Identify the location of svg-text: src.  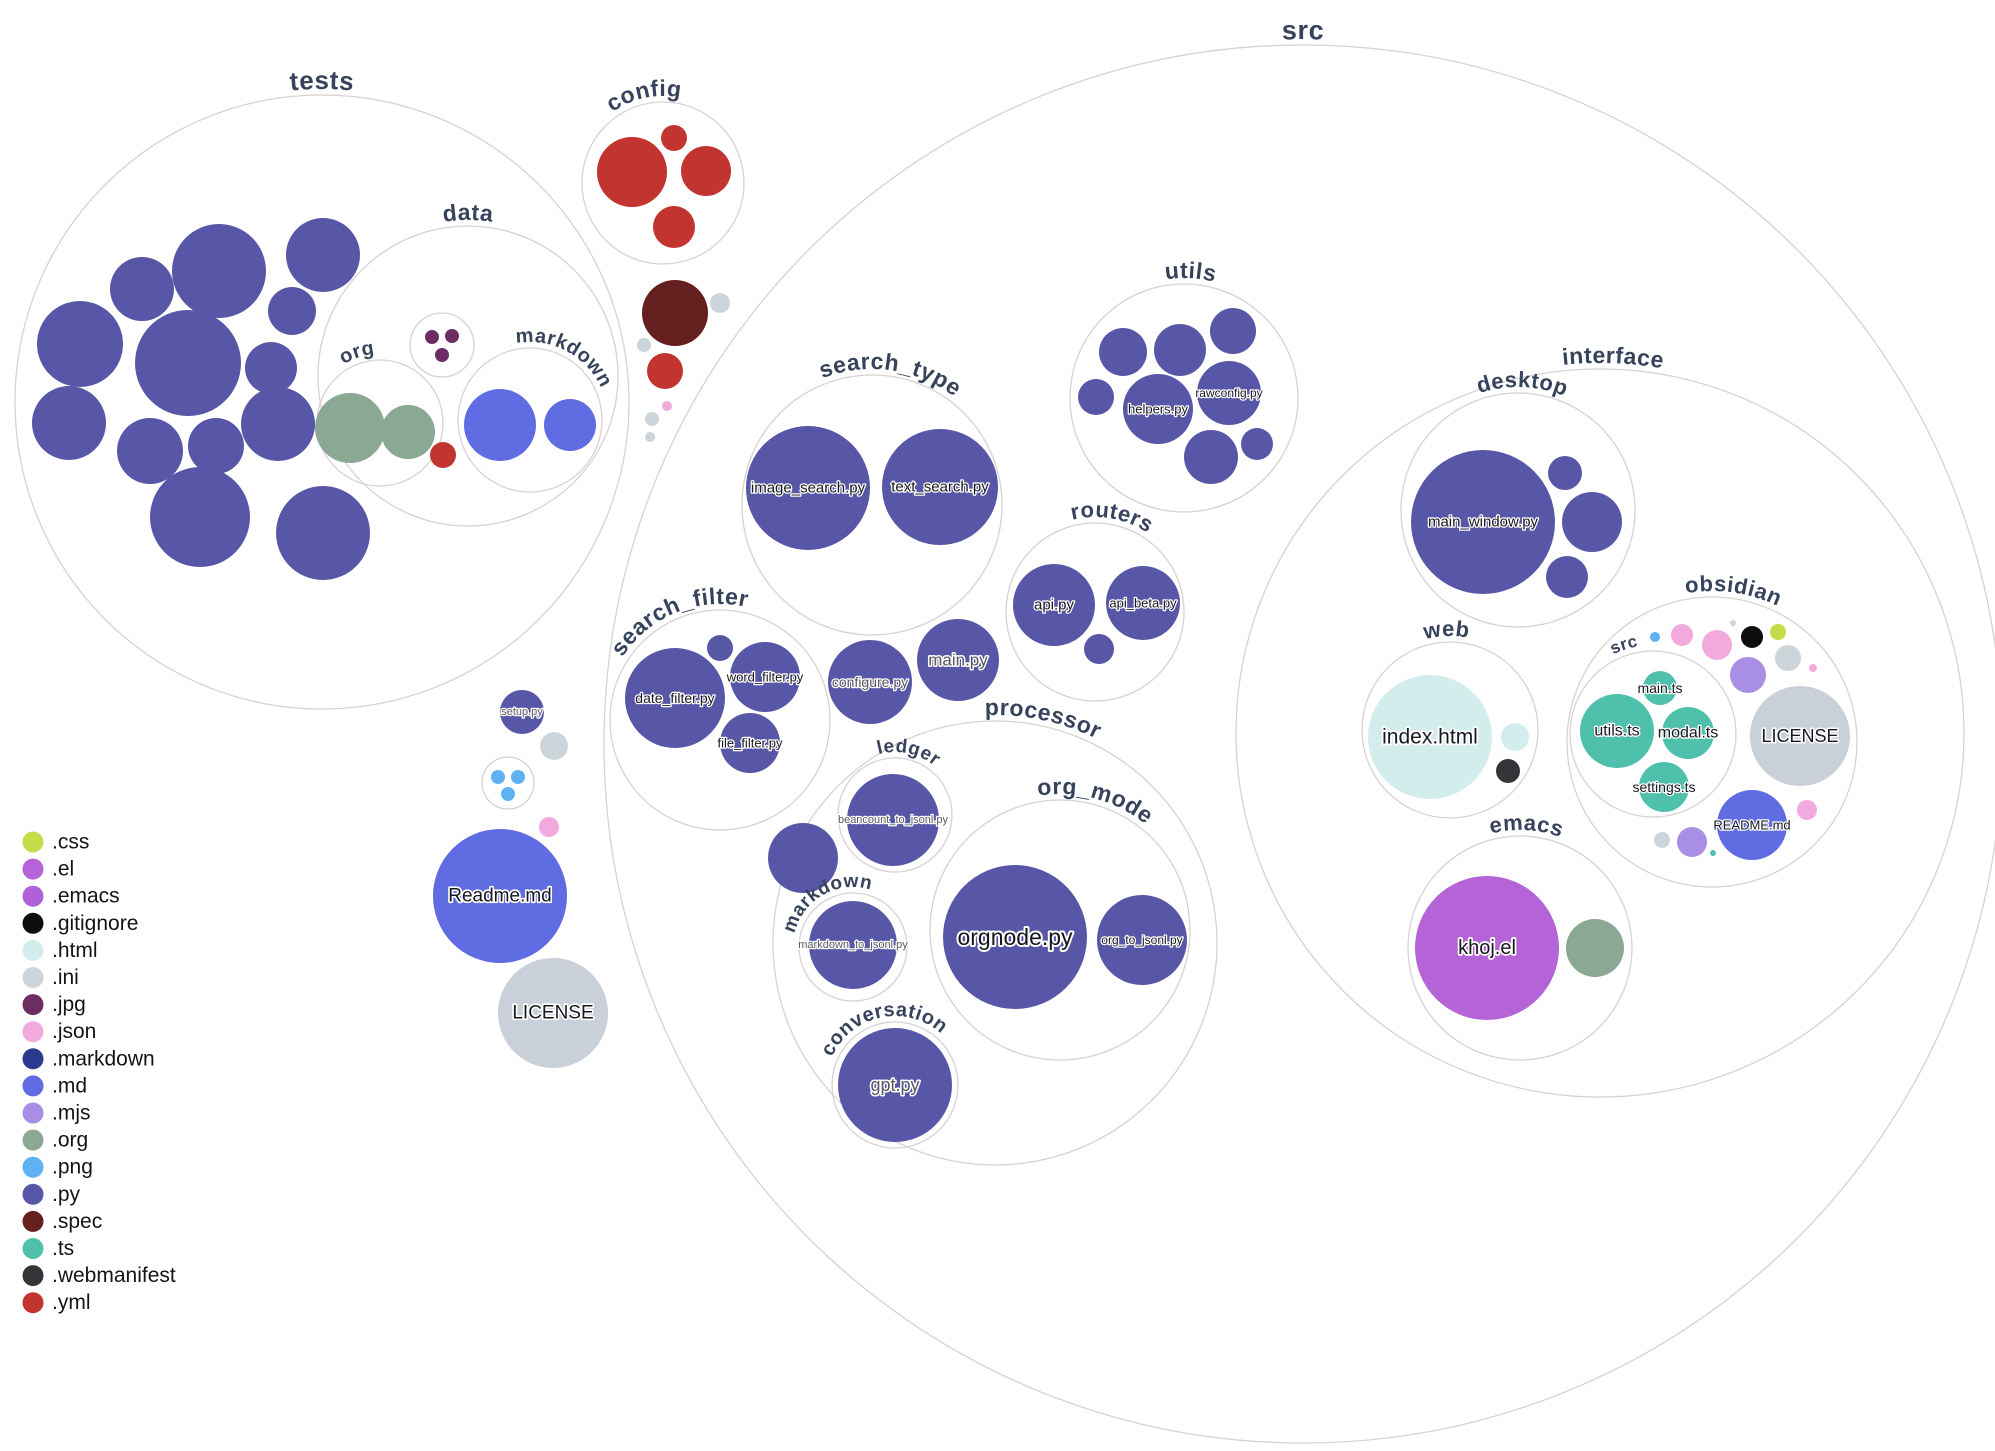
(1624, 645).